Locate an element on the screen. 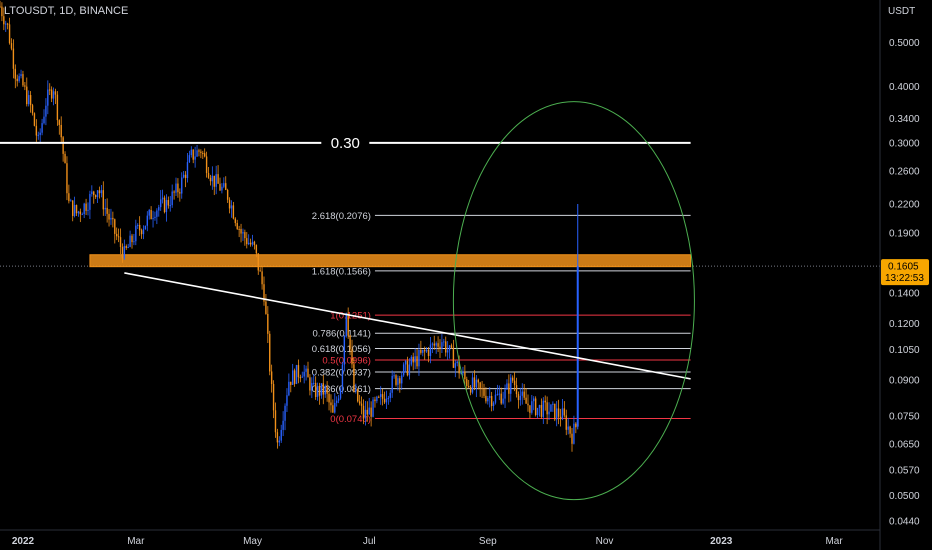  price-tick-label: 0.0750 is located at coordinates (904, 416).